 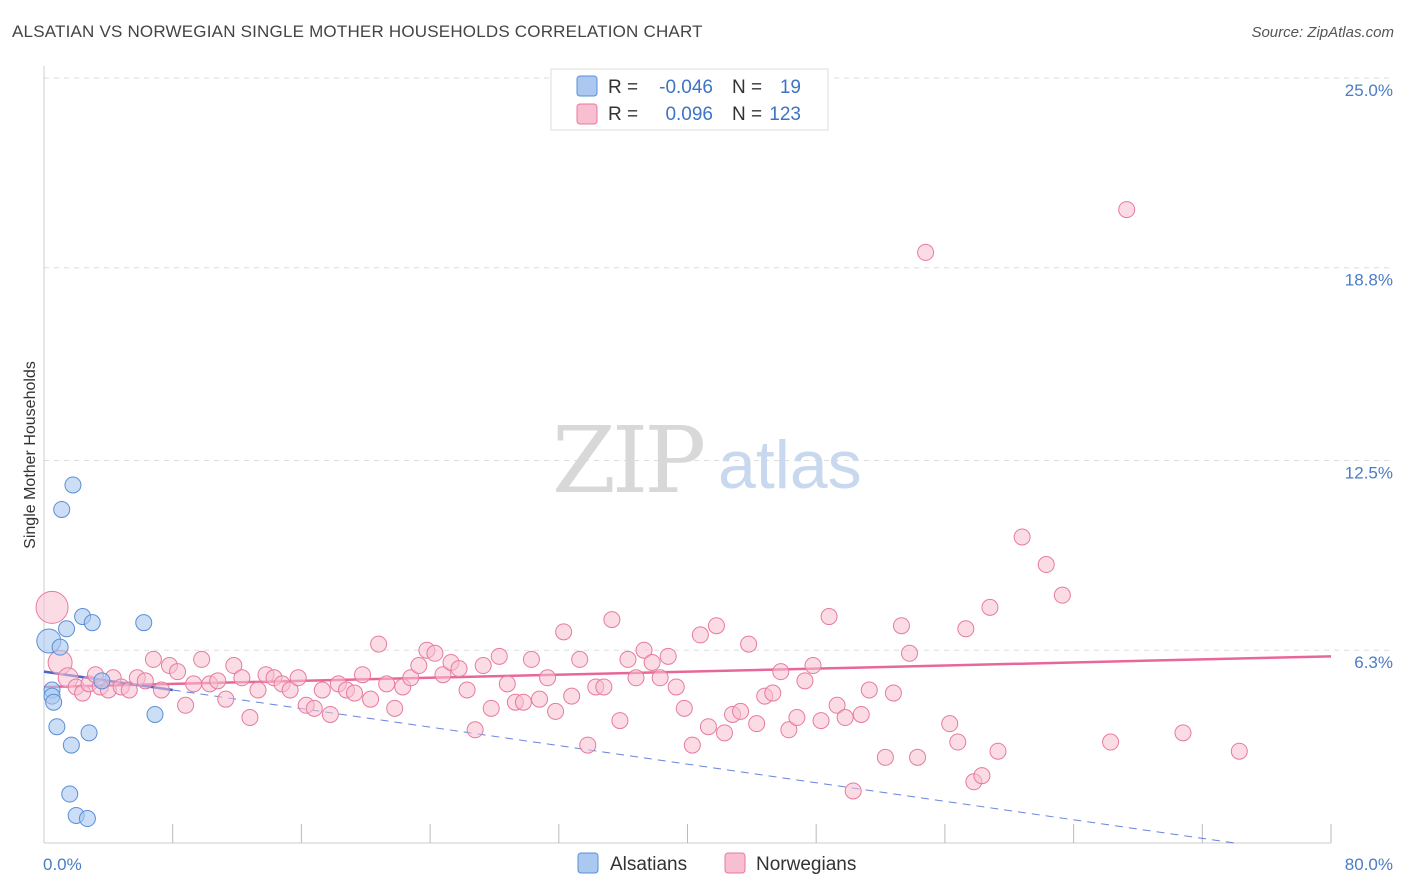 What do you see at coordinates (735, 863) in the screenshot?
I see `legend-swatch-norwegian` at bounding box center [735, 863].